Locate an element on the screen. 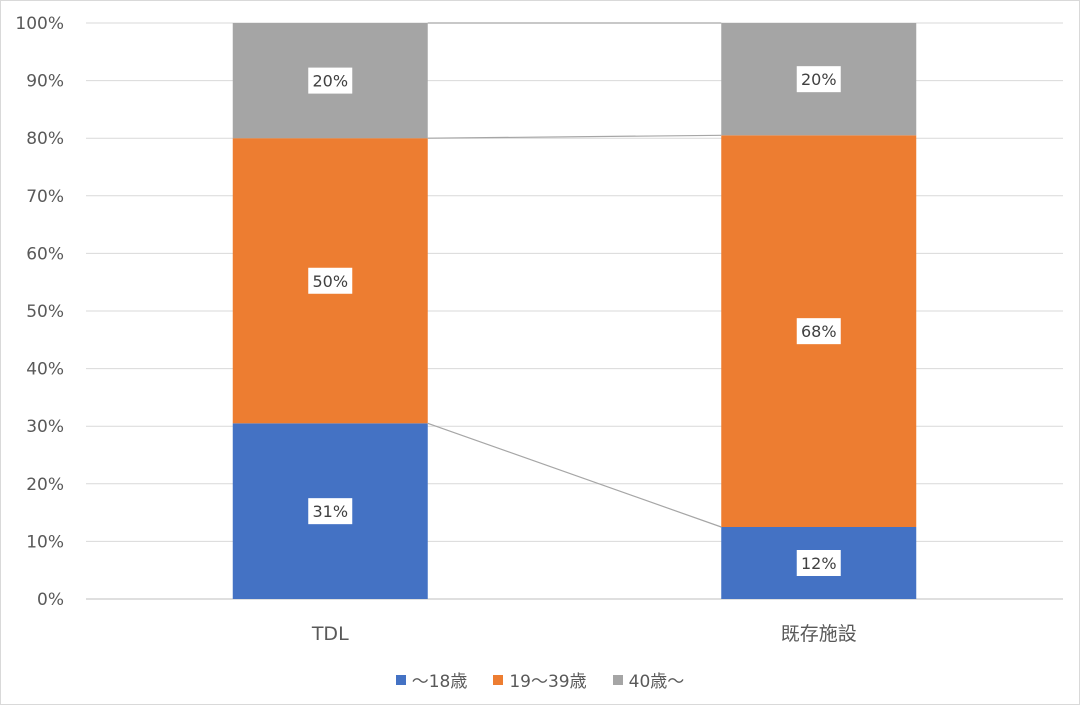 The height and width of the screenshot is (708, 1080). y-tick-label-4: 40% is located at coordinates (45, 370).